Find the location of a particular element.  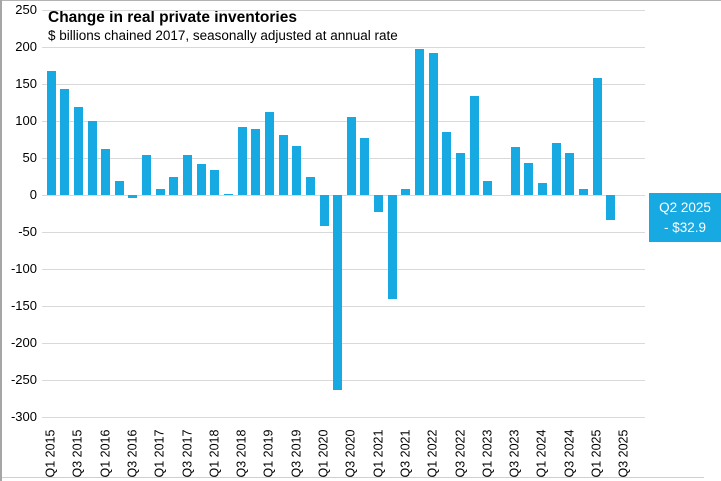

x-axis-tick-label: Q3 2021 is located at coordinates (405, 453).